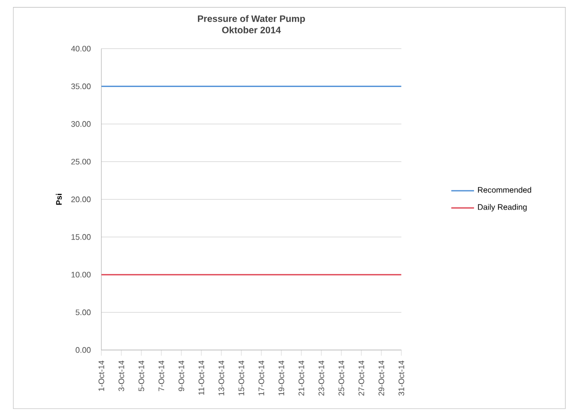 The image size is (566, 410). What do you see at coordinates (502, 208) in the screenshot?
I see `legend-label: Daily Reading` at bounding box center [502, 208].